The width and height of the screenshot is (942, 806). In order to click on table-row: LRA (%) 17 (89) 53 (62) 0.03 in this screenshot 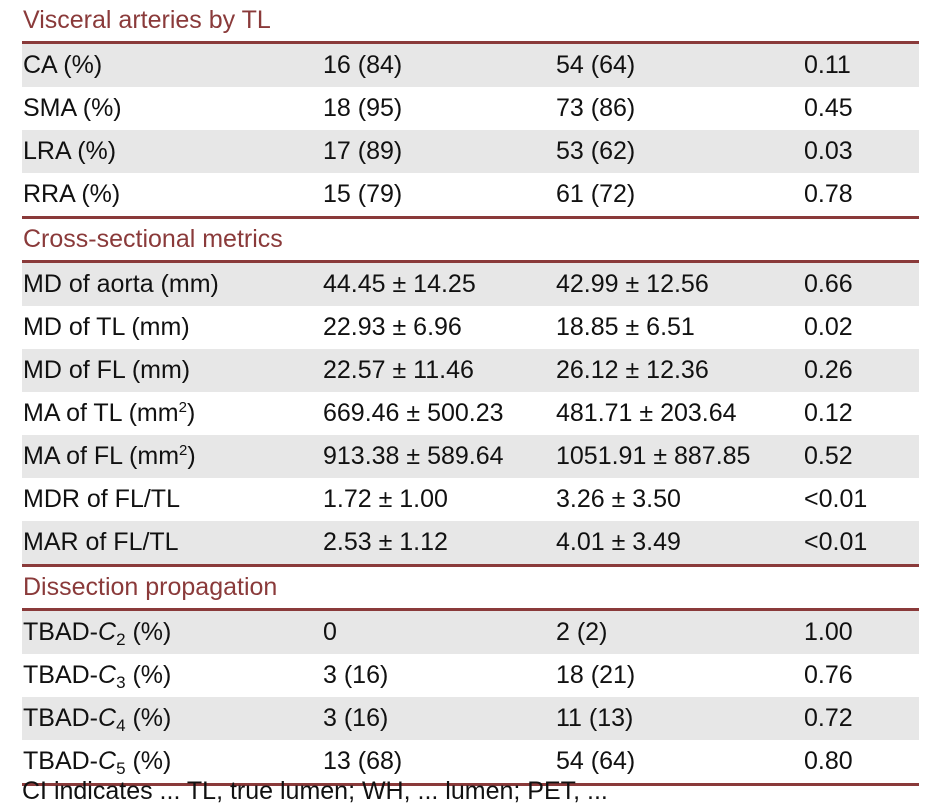, I will do `click(470, 151)`.